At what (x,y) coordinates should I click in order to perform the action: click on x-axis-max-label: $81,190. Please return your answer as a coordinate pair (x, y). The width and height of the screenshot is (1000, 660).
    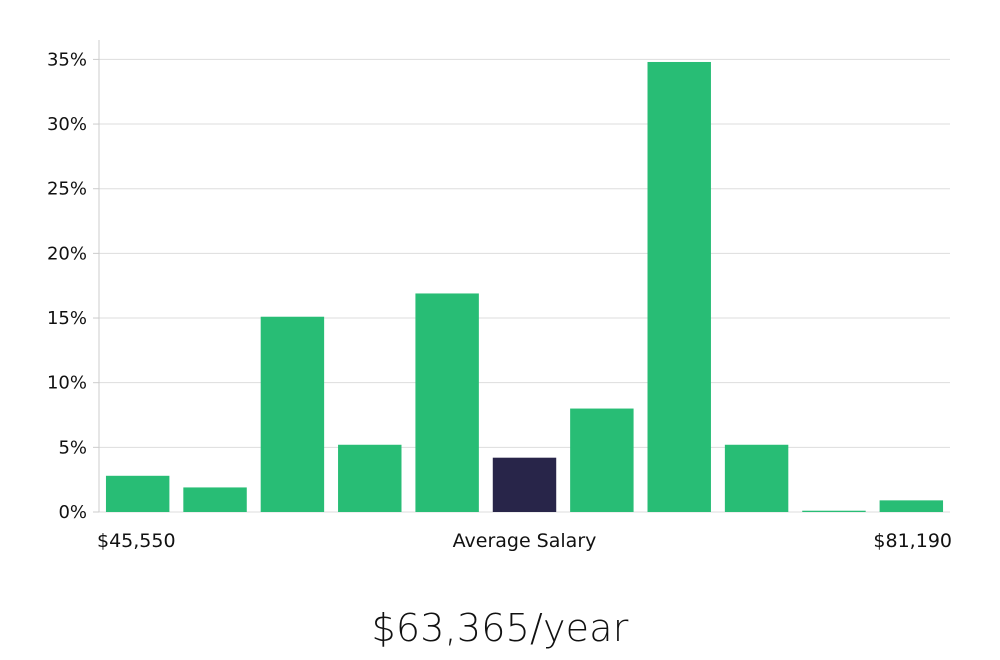
    Looking at the image, I should click on (912, 541).